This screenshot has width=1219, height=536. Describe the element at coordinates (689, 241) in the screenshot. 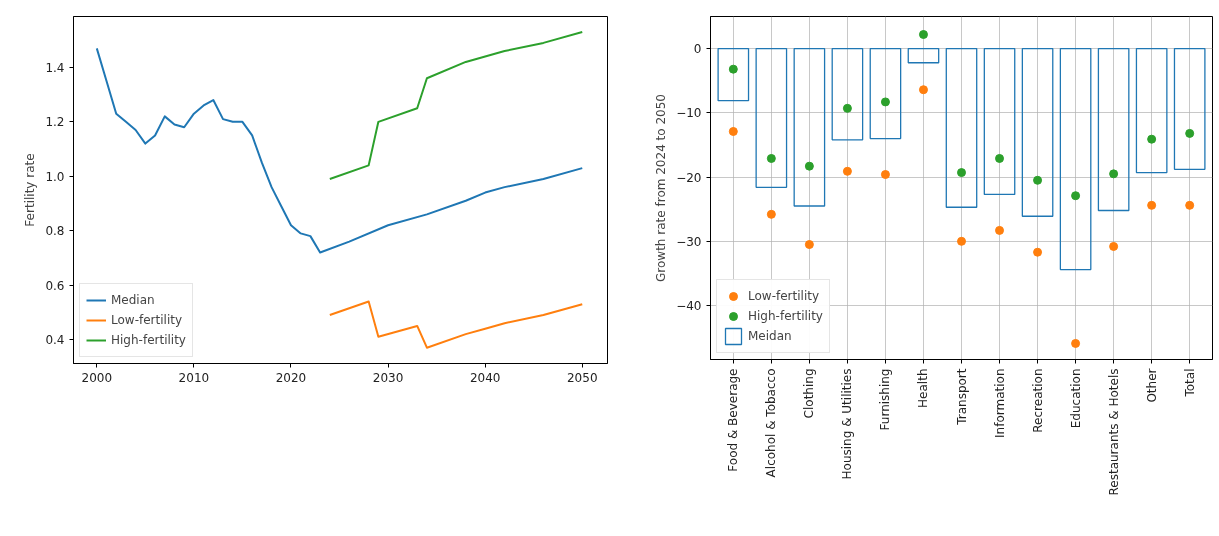

I see `y-tick-label: −30` at that location.